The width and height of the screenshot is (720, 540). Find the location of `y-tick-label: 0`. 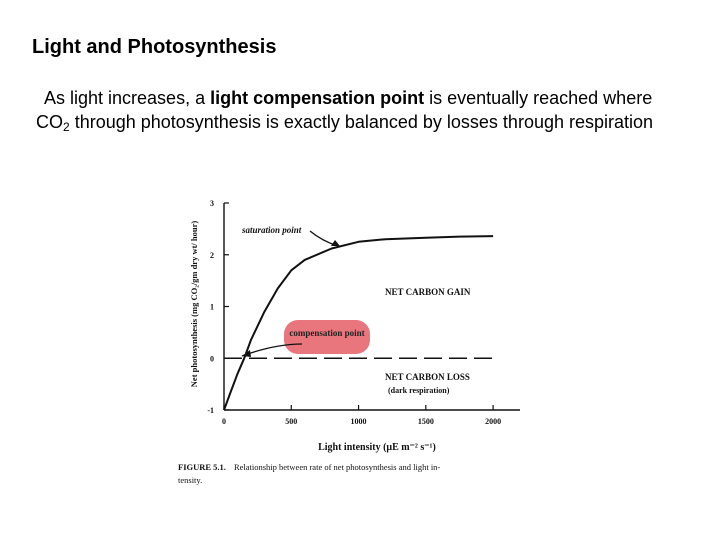

y-tick-label: 0 is located at coordinates (212, 358).